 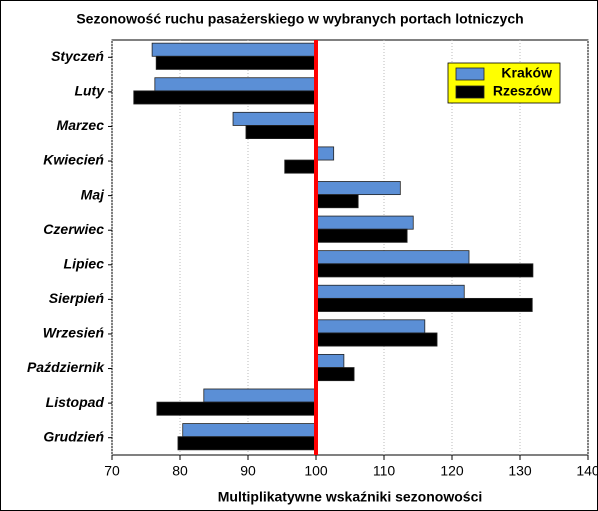 What do you see at coordinates (76, 298) in the screenshot?
I see `y-tick-label: Sierpień` at bounding box center [76, 298].